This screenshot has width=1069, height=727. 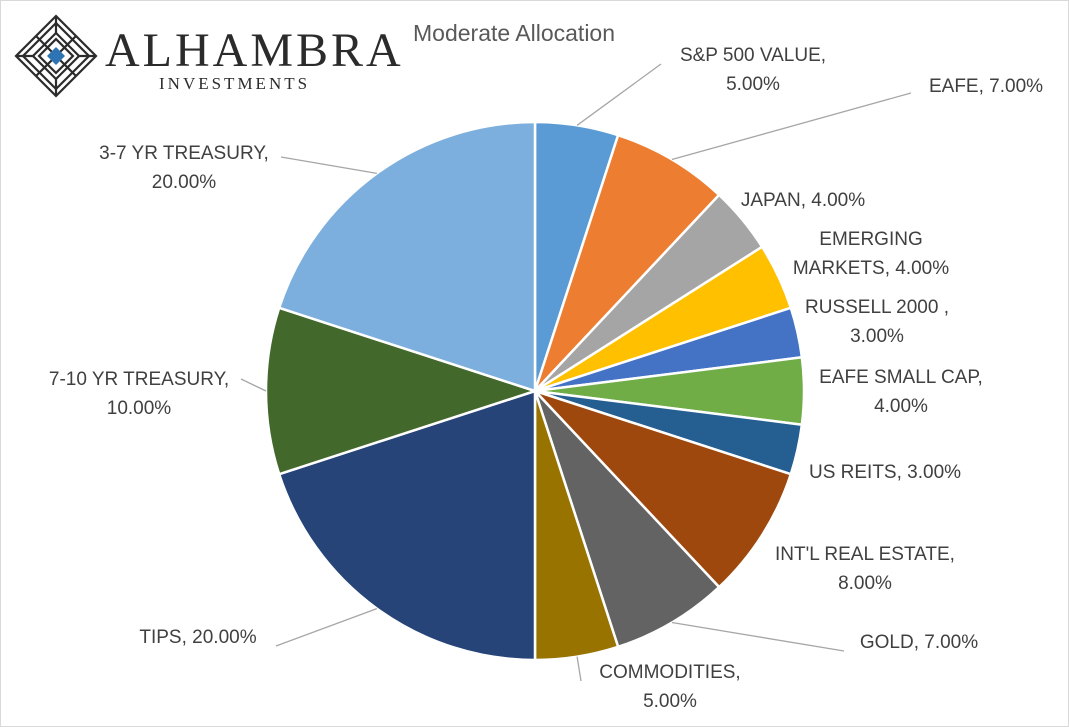 I want to click on pie-slice-int-l-real-estate, so click(x=663, y=489).